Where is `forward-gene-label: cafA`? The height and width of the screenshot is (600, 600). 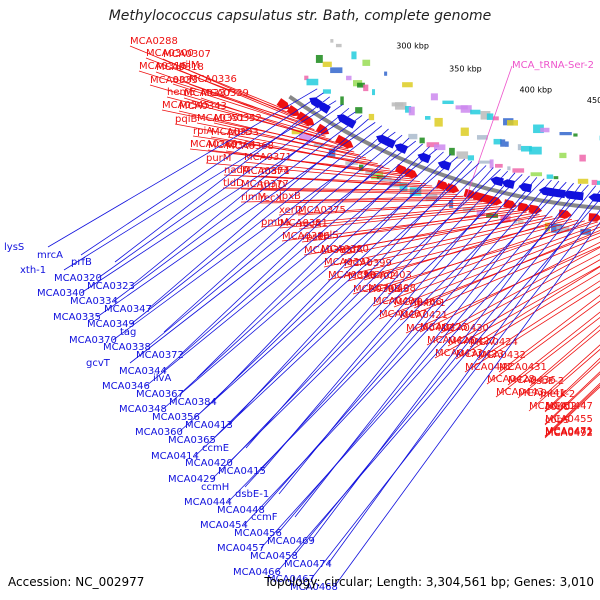 forward-gene-label: cafA is located at coordinates (352, 250).